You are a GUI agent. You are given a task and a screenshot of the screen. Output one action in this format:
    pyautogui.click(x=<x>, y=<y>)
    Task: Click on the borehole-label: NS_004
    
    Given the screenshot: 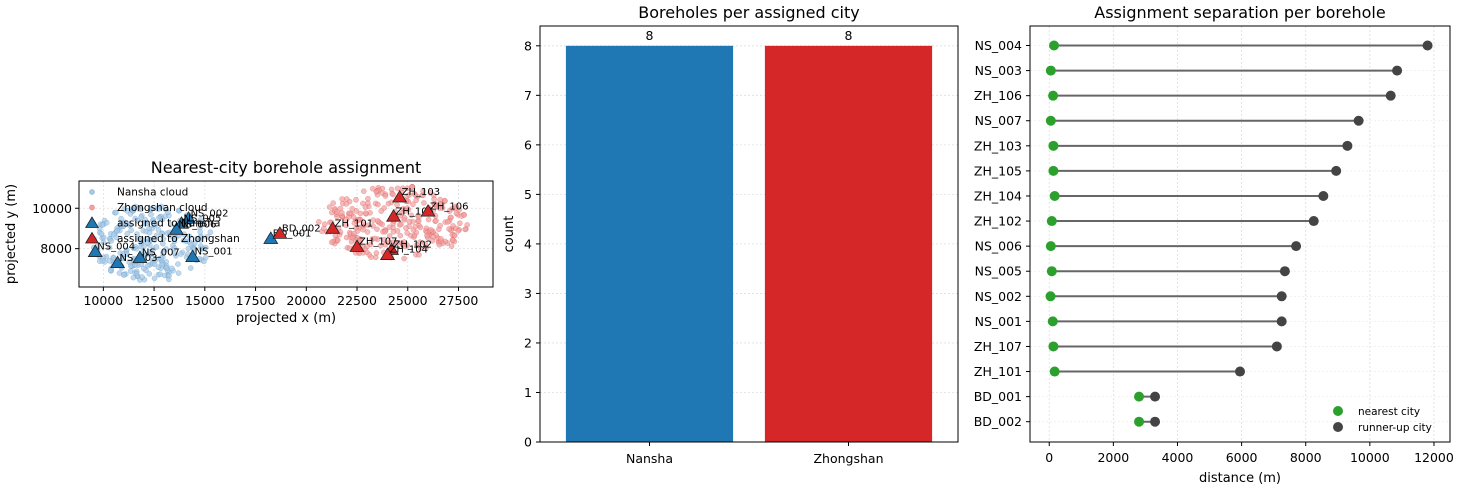 What is the action you would take?
    pyautogui.click(x=116, y=247)
    